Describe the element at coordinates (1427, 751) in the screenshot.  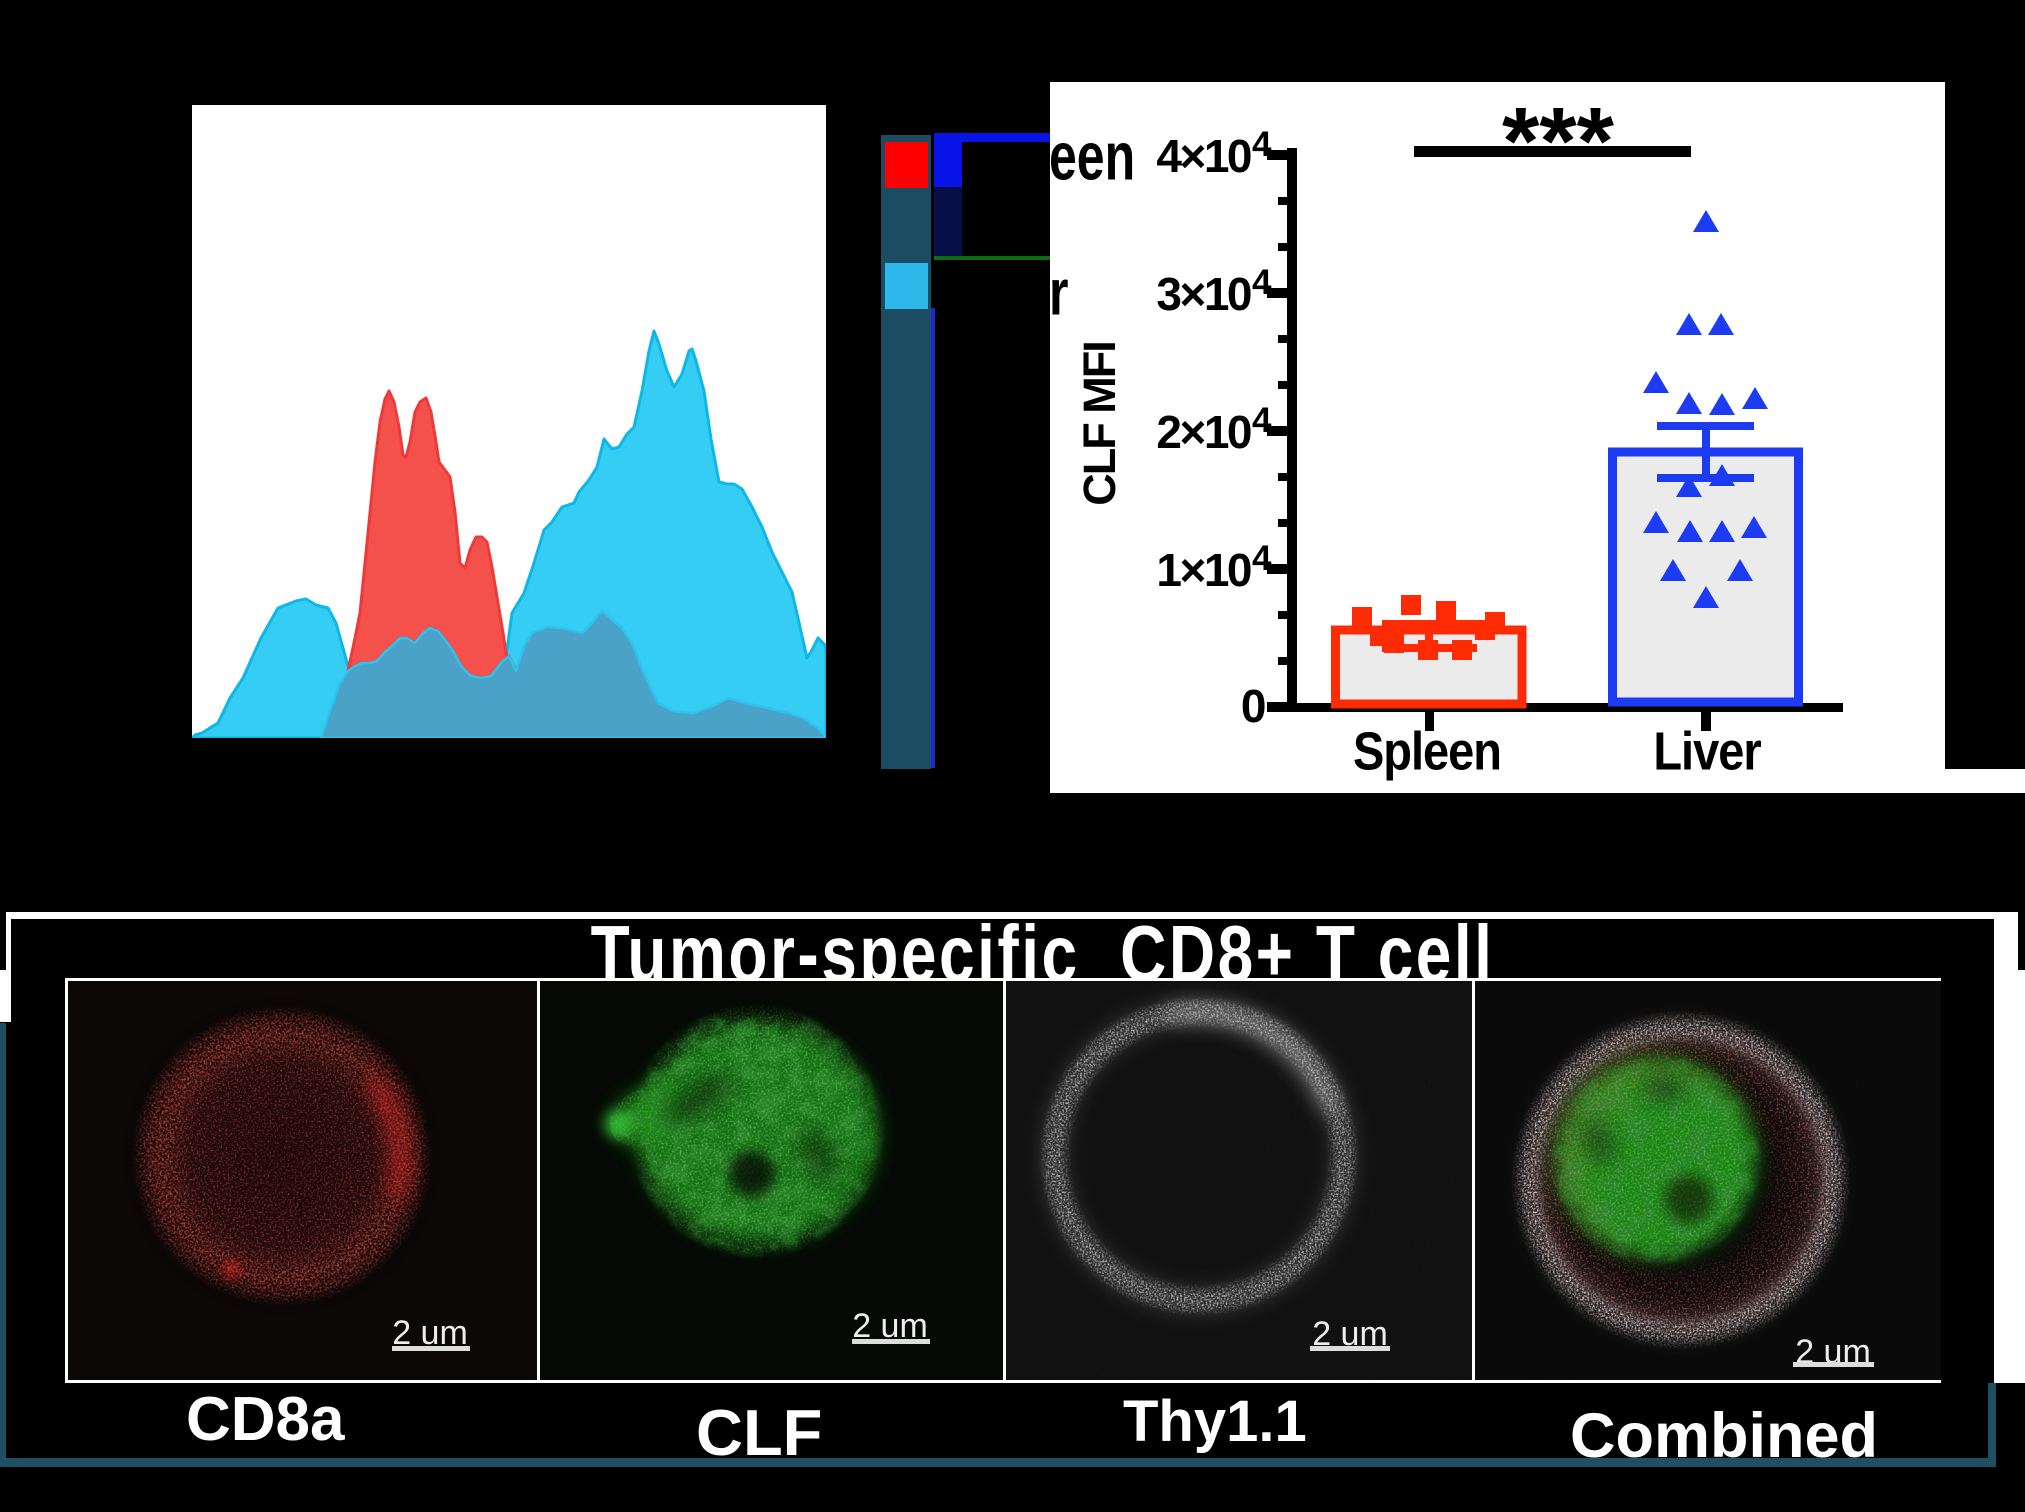
I see `svg-text: Spleen` at that location.